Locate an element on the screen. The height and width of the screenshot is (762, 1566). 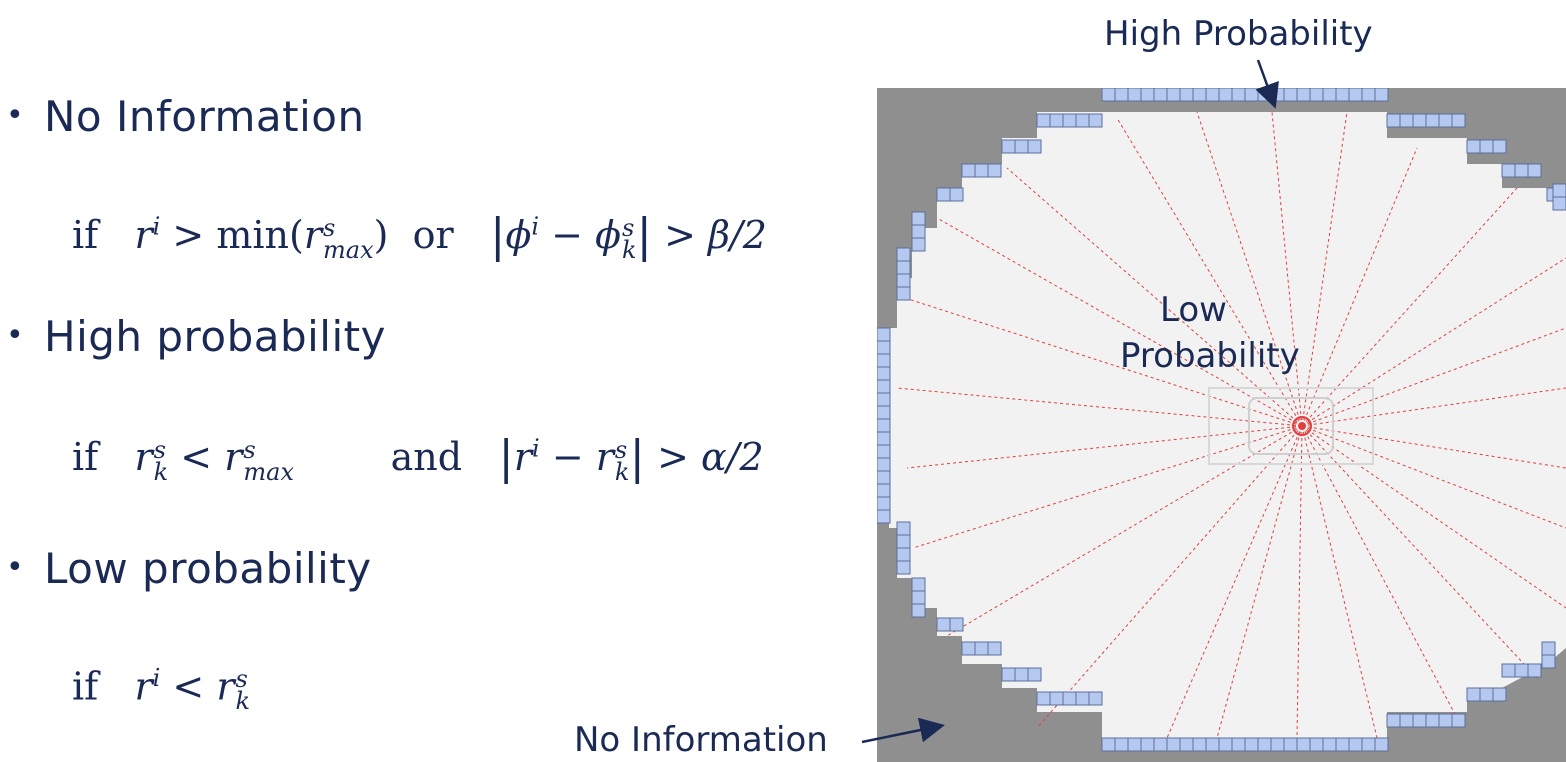
formula-supsub: s max is located at coordinates (268, 460).